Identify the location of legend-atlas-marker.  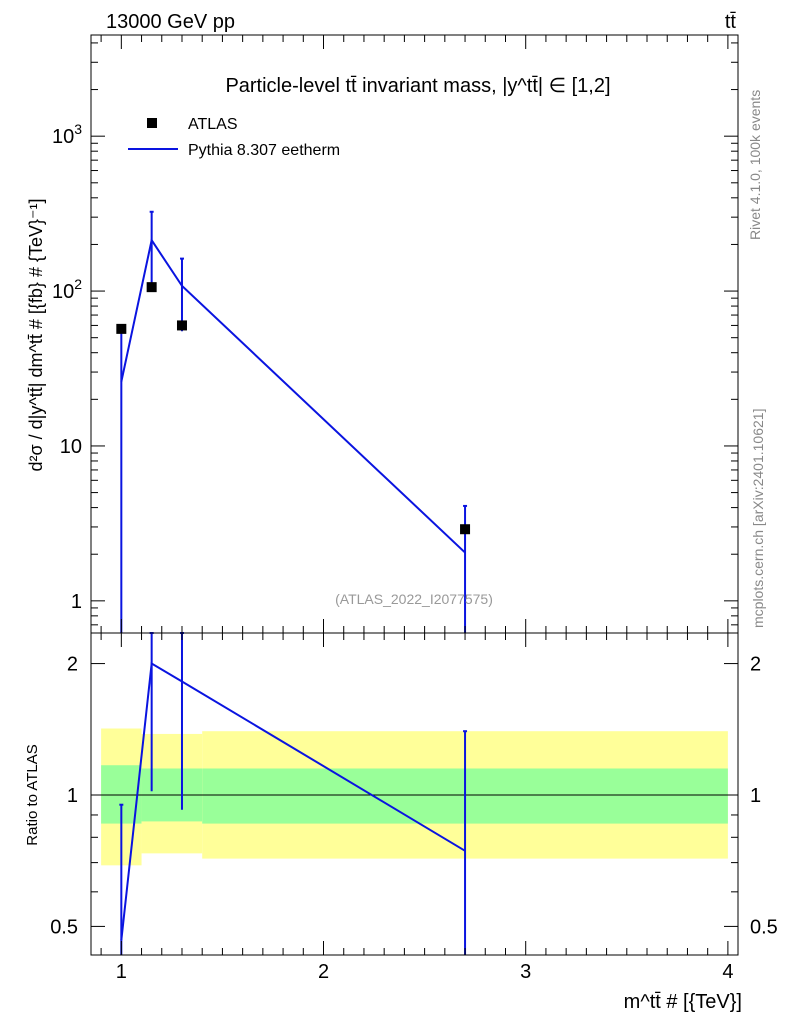
(152, 123).